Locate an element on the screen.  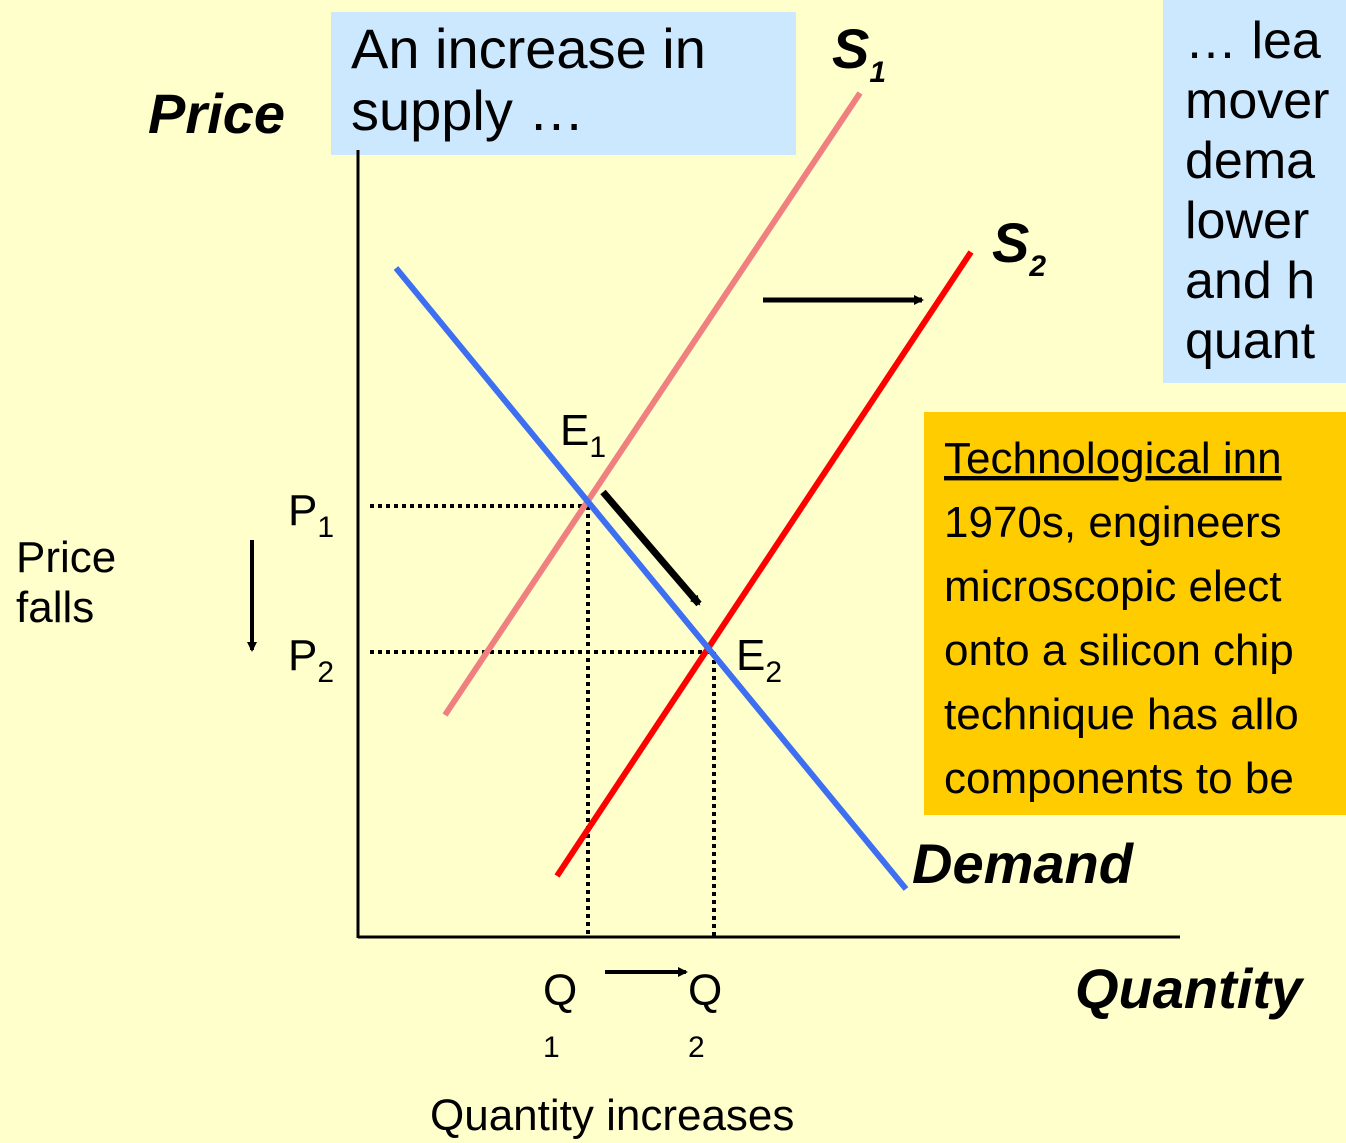
e1-label: E1 is located at coordinates (583, 435).